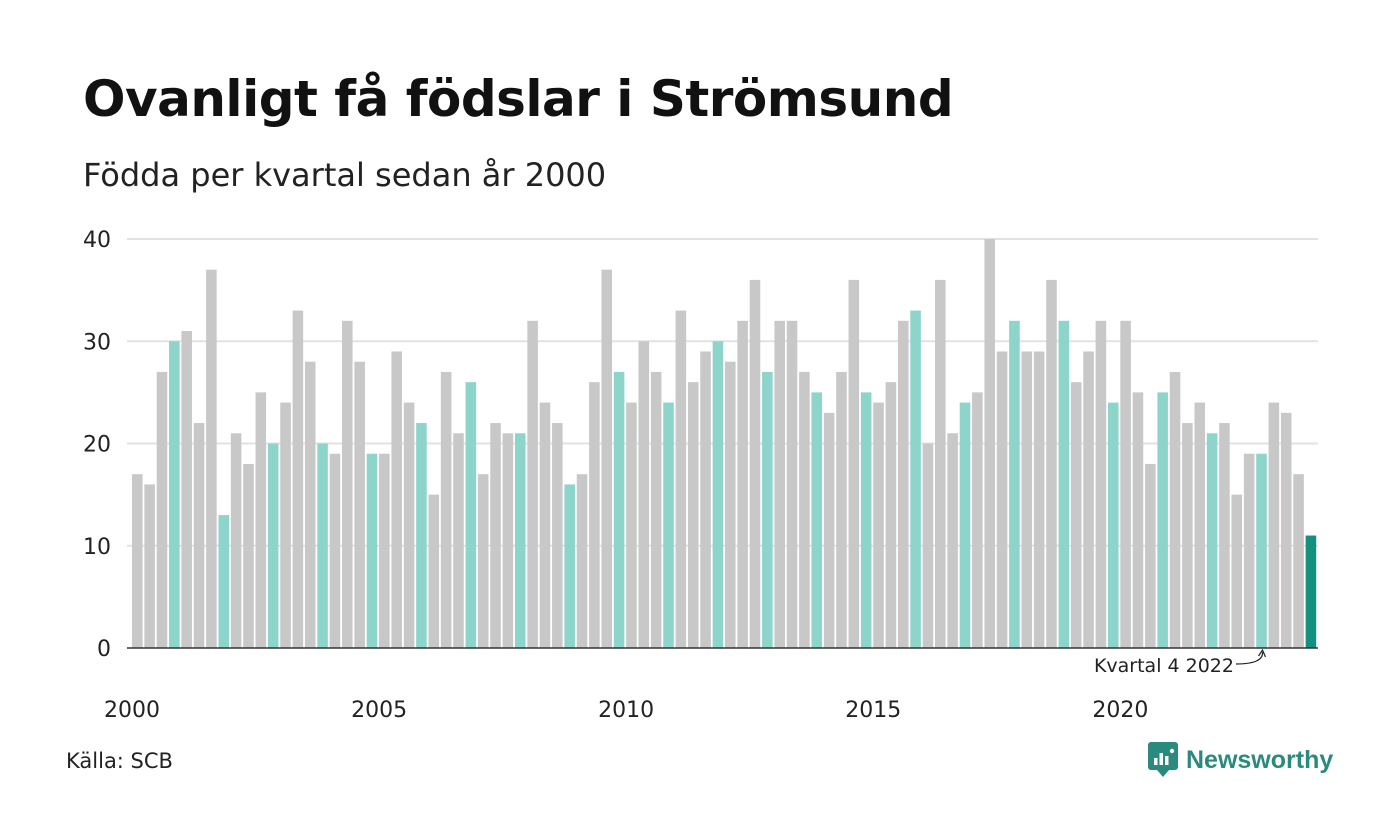  I want to click on x-tick-label: 2010, so click(626, 710).